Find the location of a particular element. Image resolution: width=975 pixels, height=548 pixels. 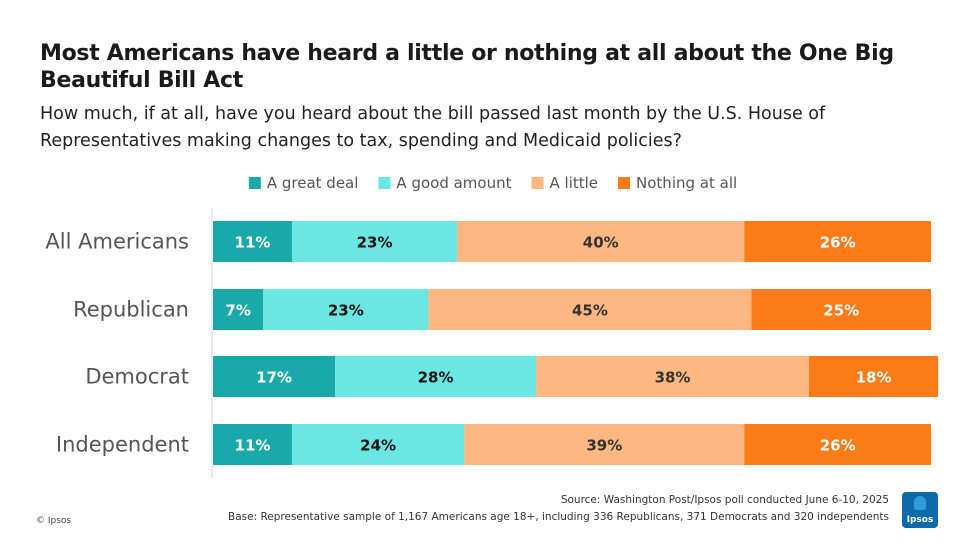

data-label-all-americans-a-great-deal: 11% is located at coordinates (253, 243).